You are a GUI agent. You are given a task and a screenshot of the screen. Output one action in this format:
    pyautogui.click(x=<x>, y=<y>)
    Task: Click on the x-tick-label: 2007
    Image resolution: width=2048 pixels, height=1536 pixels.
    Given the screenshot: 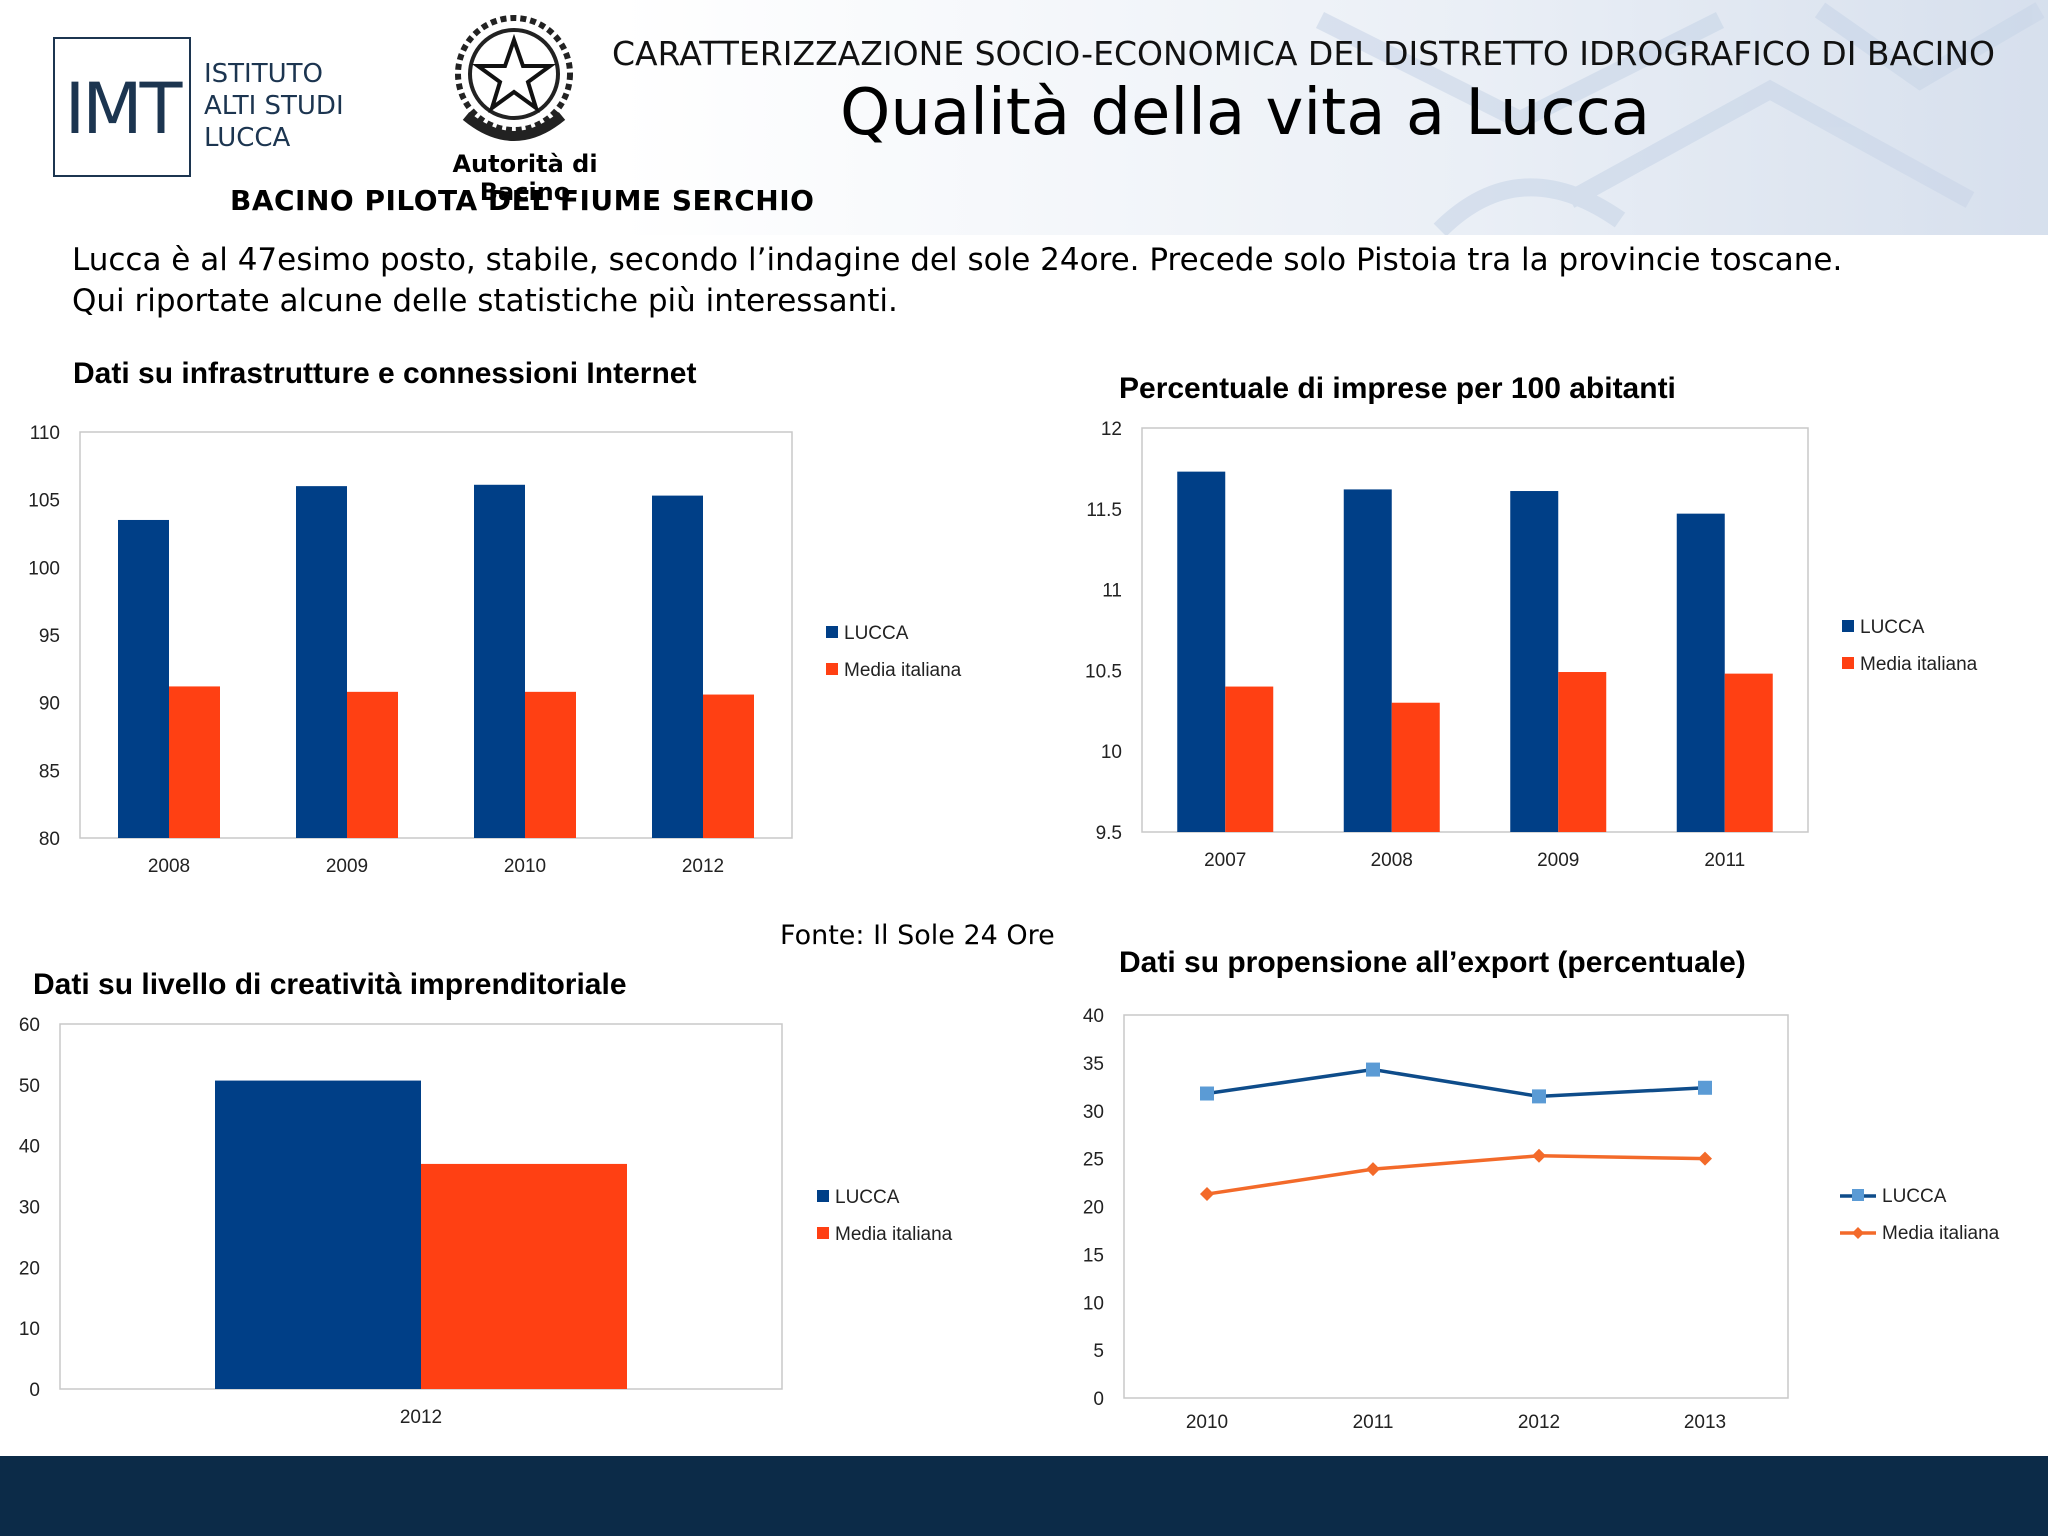 What is the action you would take?
    pyautogui.click(x=1225, y=860)
    